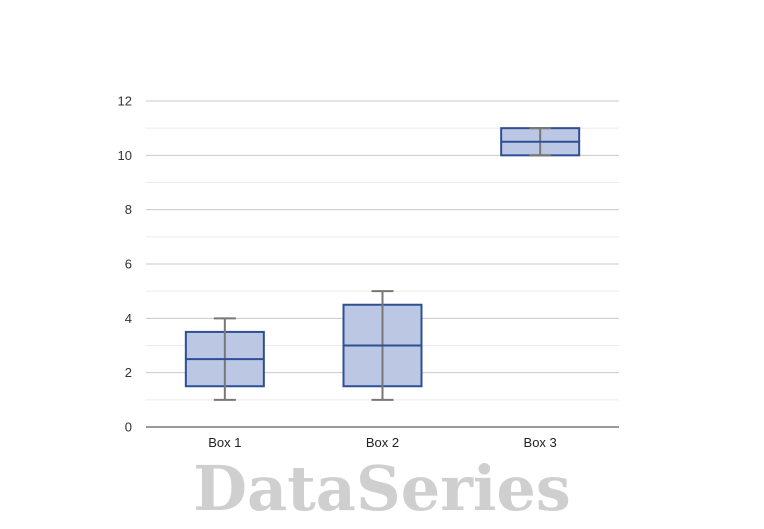 The width and height of the screenshot is (764, 529). What do you see at coordinates (128, 318) in the screenshot?
I see `y-tick-label: 4` at bounding box center [128, 318].